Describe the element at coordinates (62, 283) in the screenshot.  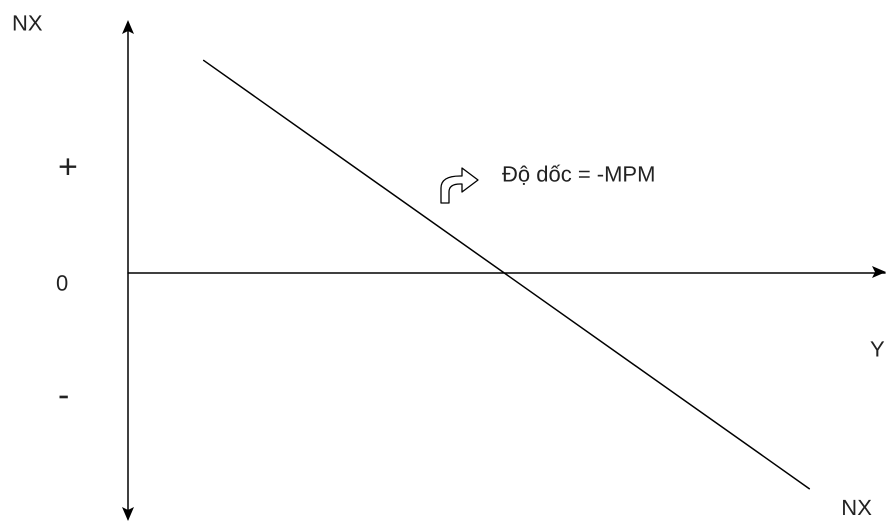
I see `text: 0` at that location.